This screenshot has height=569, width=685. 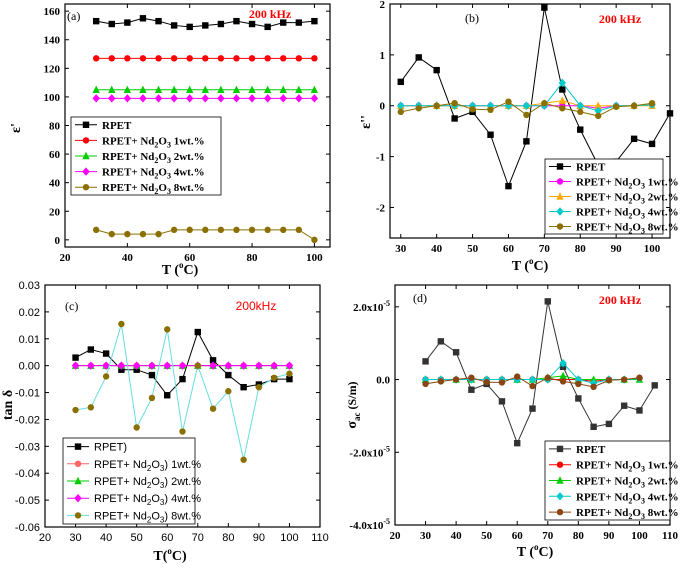 I want to click on y-axis-label: σac (S/m), so click(x=353, y=404).